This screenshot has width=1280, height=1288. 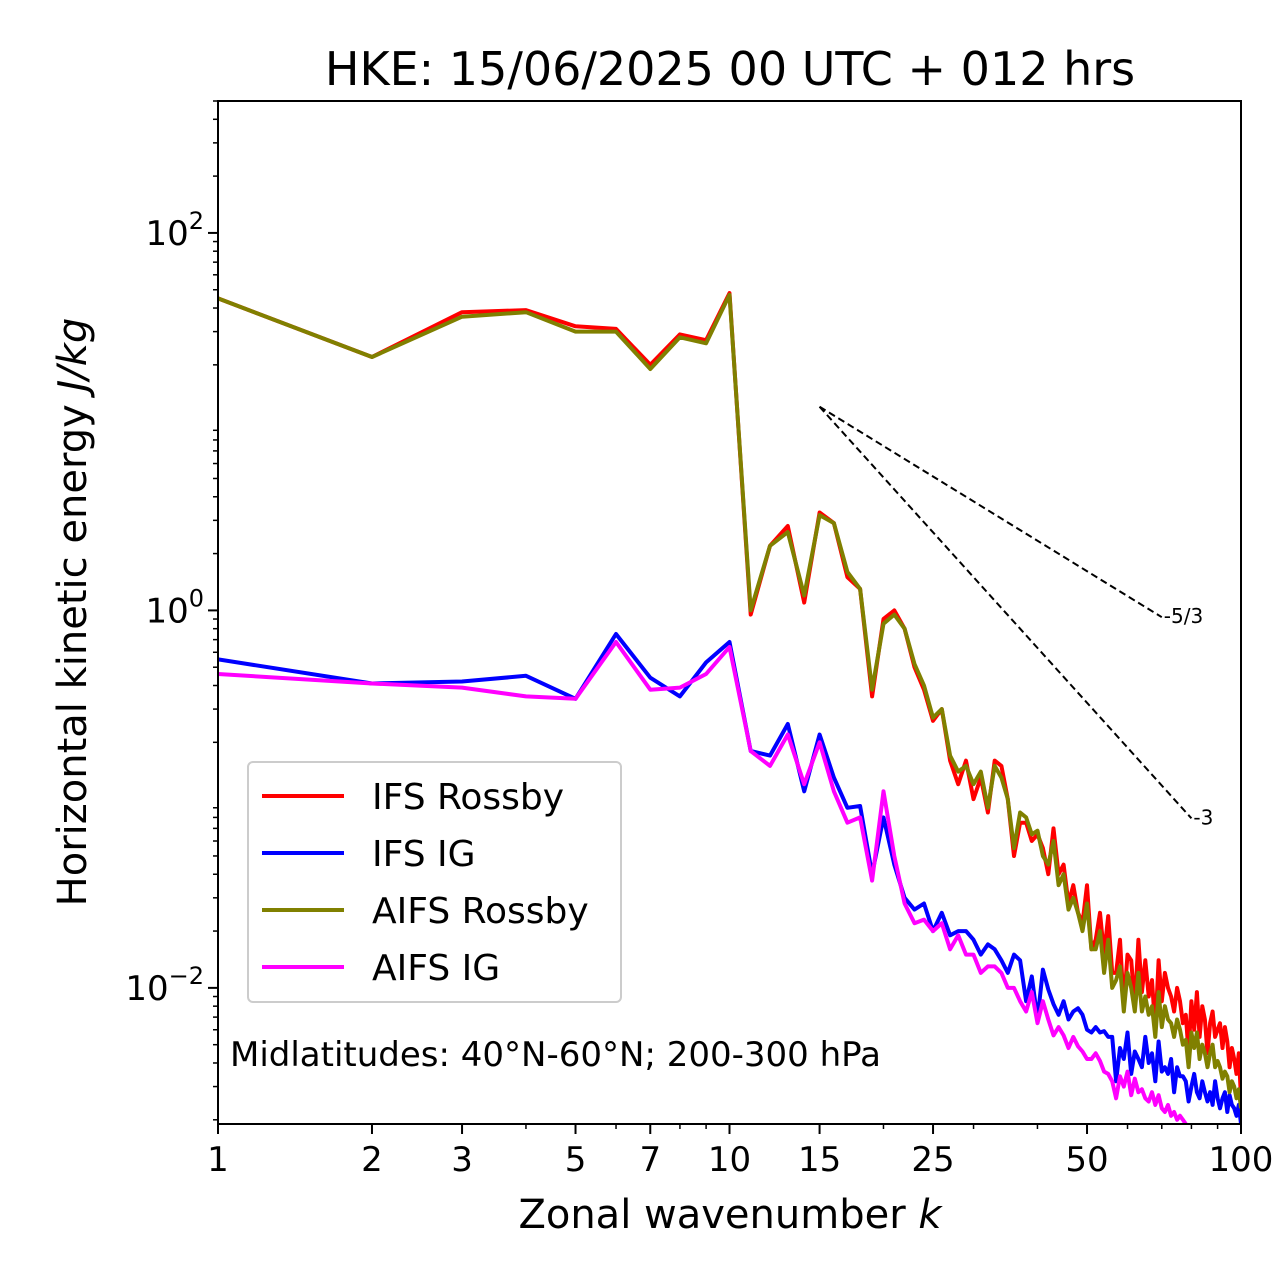 I want to click on y-tick-label: 10², so click(x=174, y=230).